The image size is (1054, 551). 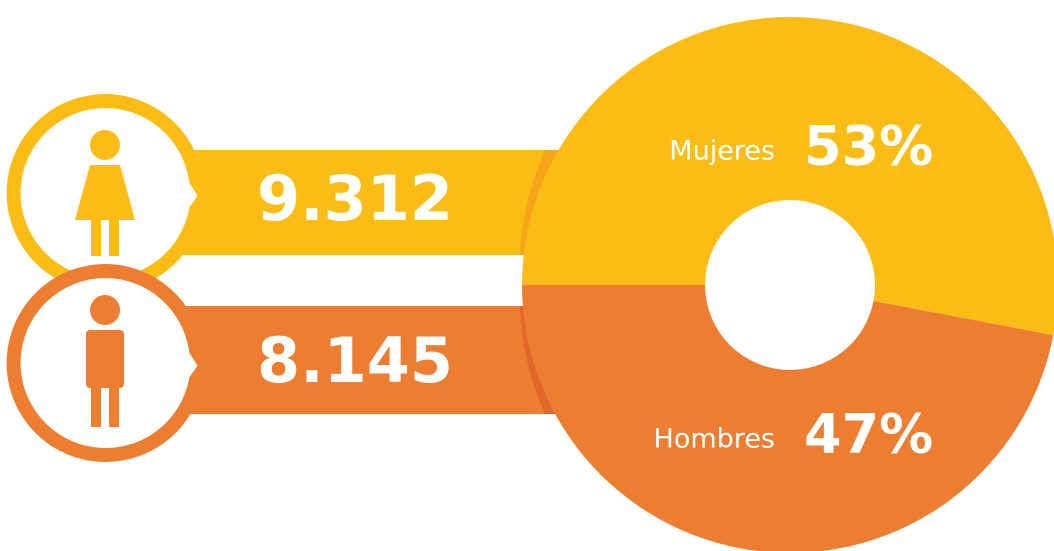 I want to click on donut-hole, so click(x=790, y=285).